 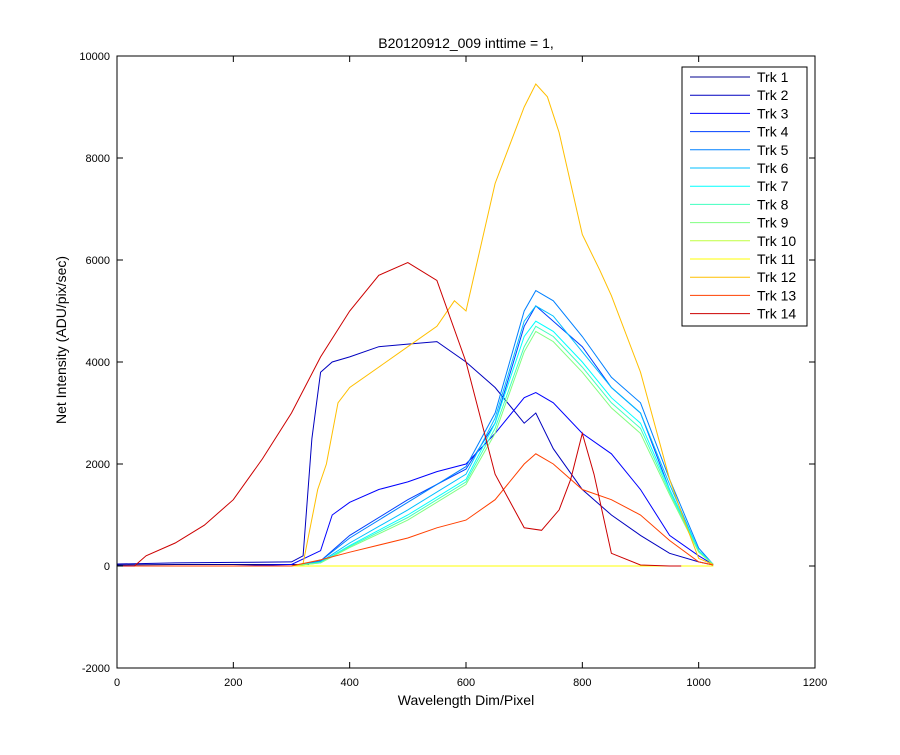 I want to click on legend-label-trk-4: Trk 4, so click(x=773, y=132).